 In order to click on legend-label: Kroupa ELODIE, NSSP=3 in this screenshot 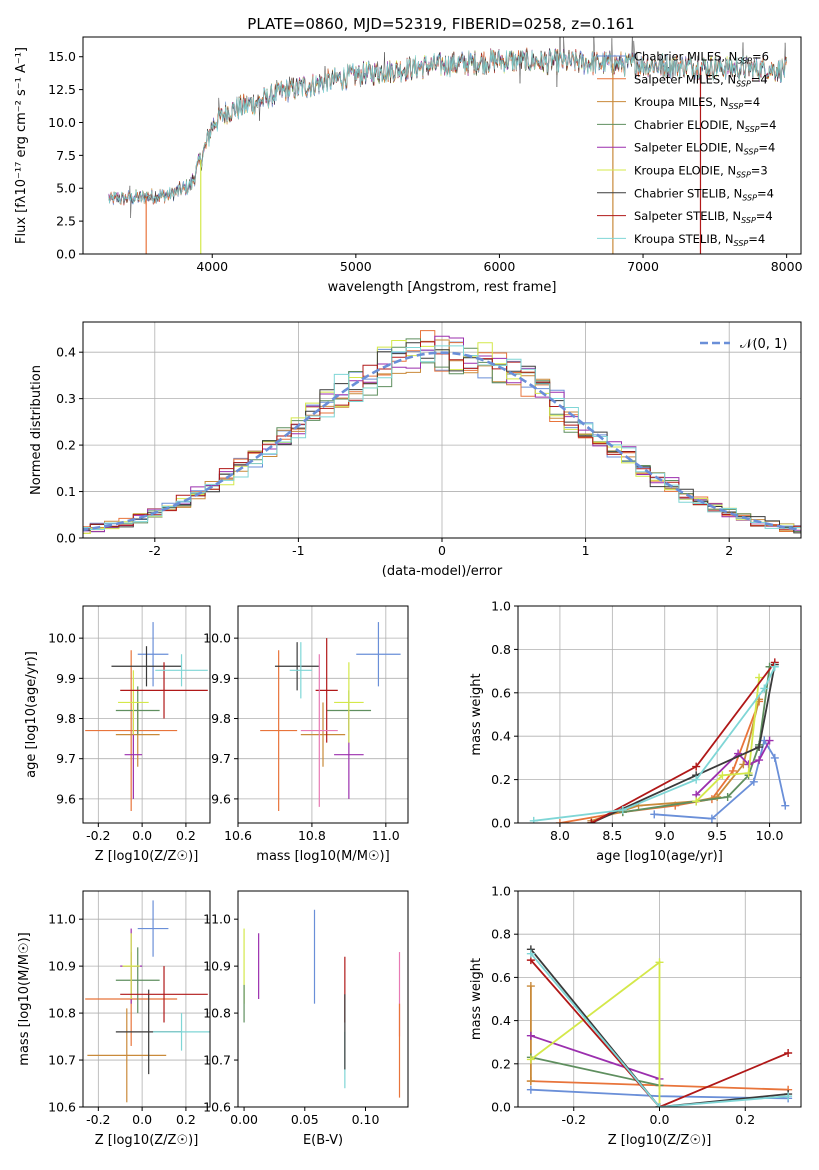, I will do `click(701, 172)`.